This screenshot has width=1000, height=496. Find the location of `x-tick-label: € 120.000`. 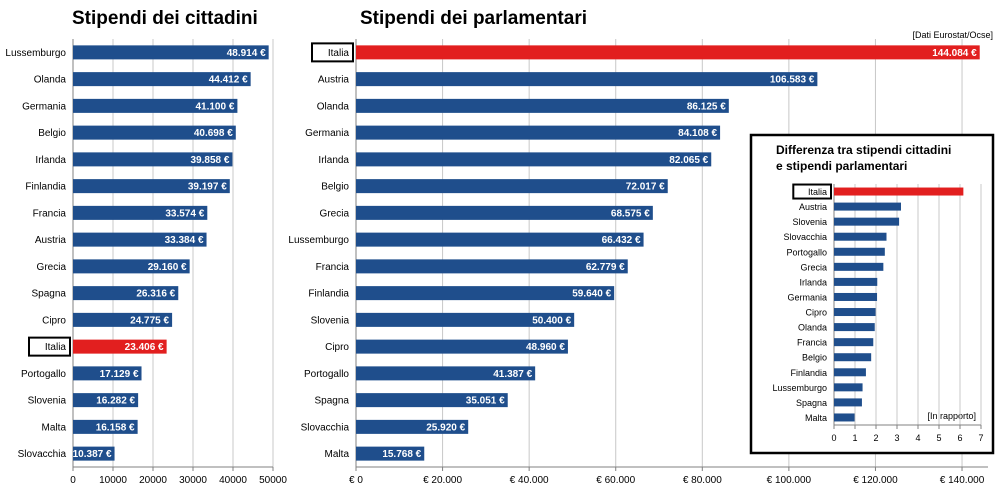

x-tick-label: € 120.000 is located at coordinates (875, 480).